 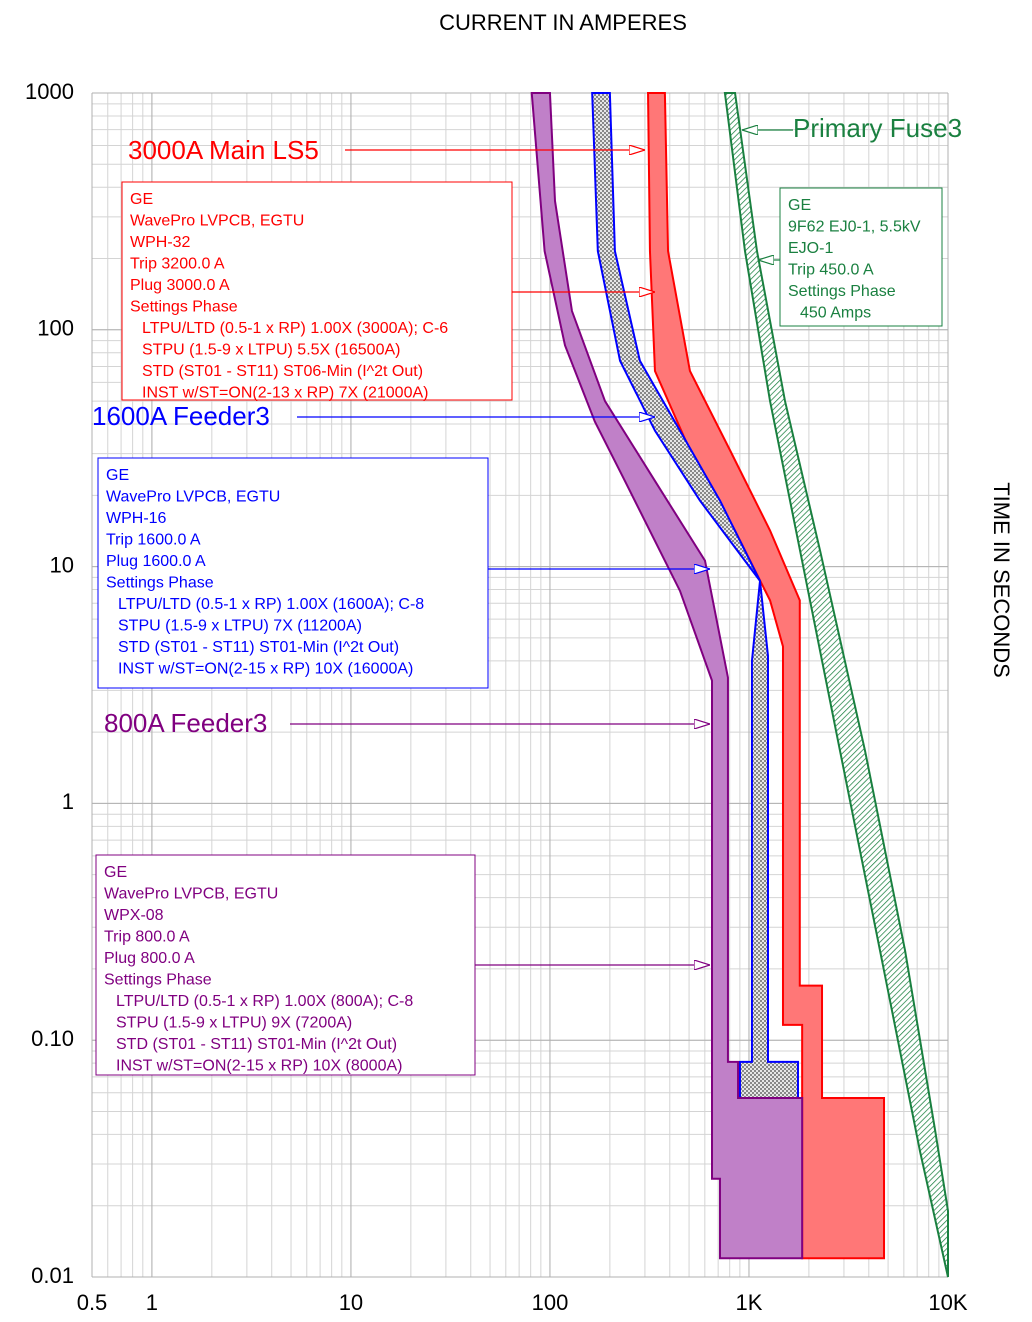 I want to click on info-line: Plug 800.0 A, so click(x=149, y=958).